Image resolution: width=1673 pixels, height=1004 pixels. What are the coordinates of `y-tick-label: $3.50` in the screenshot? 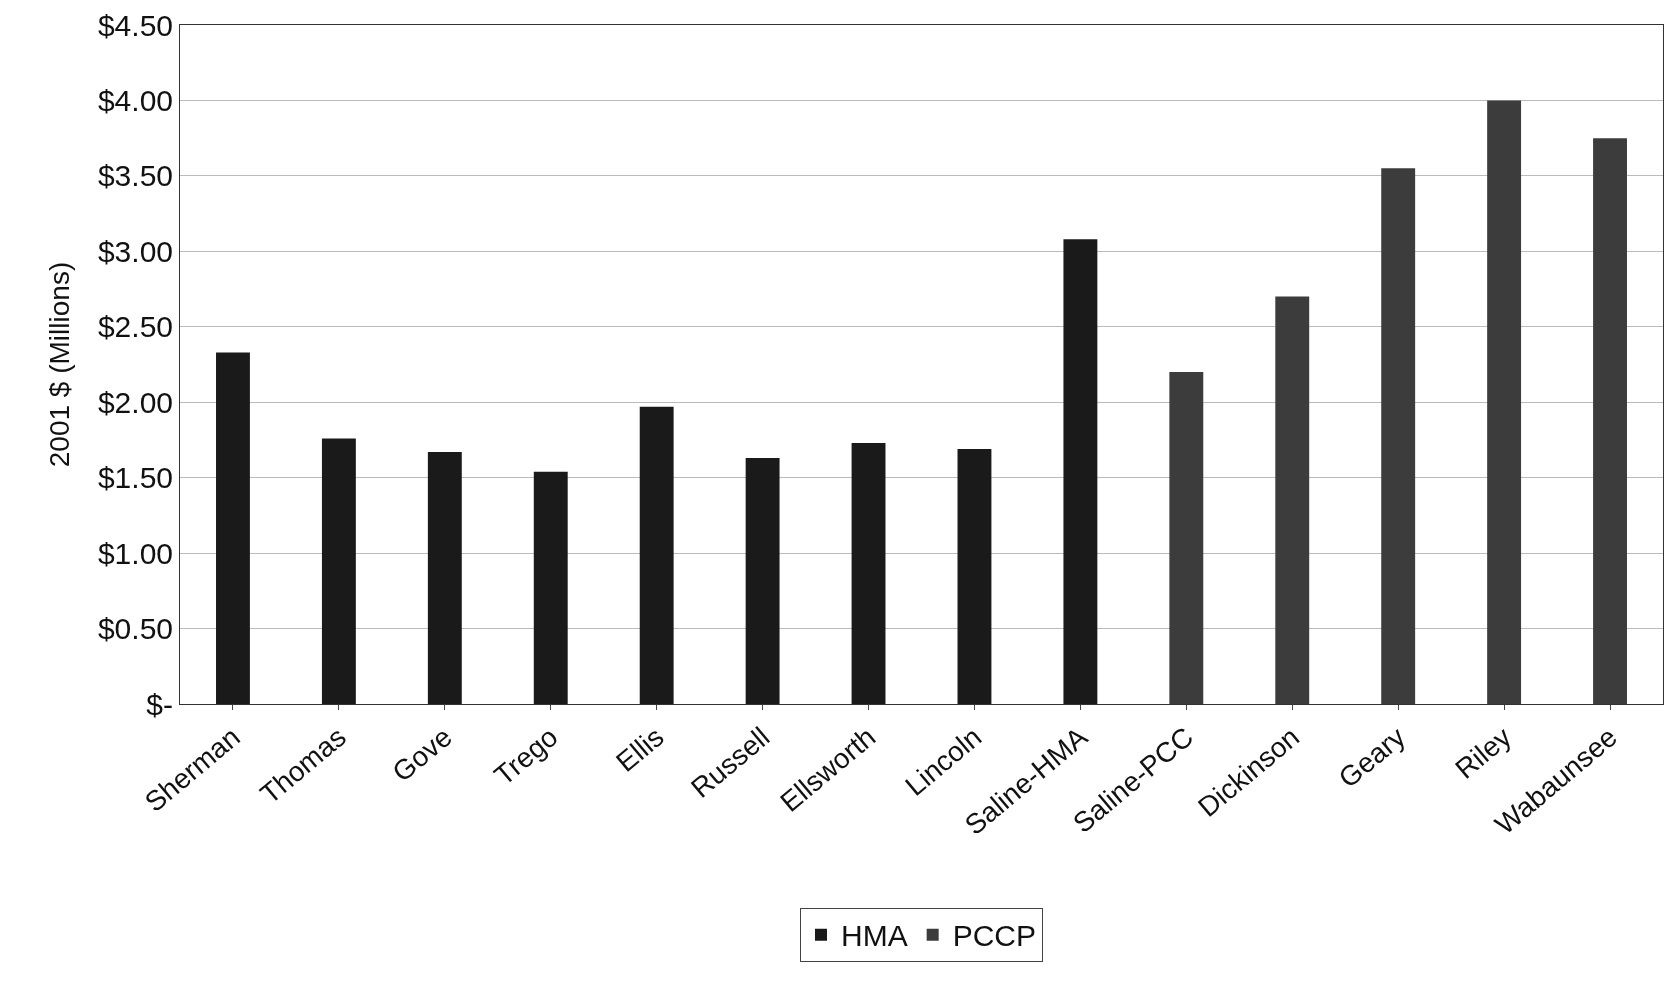 It's located at (135, 176).